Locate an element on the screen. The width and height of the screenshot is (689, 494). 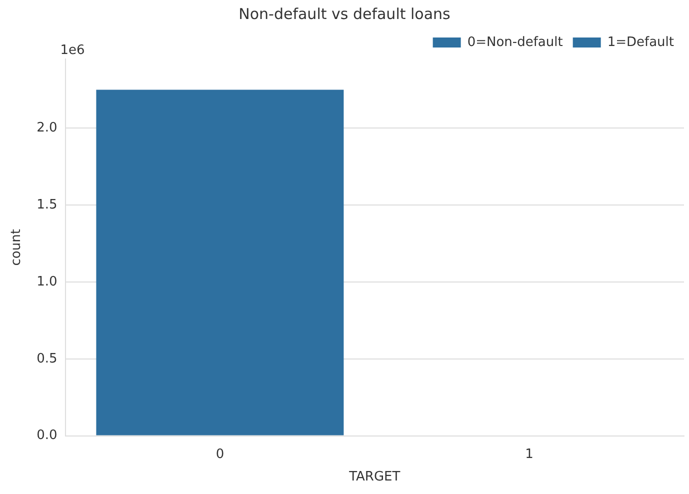
legend-label: 0=Non-default is located at coordinates (515, 42).